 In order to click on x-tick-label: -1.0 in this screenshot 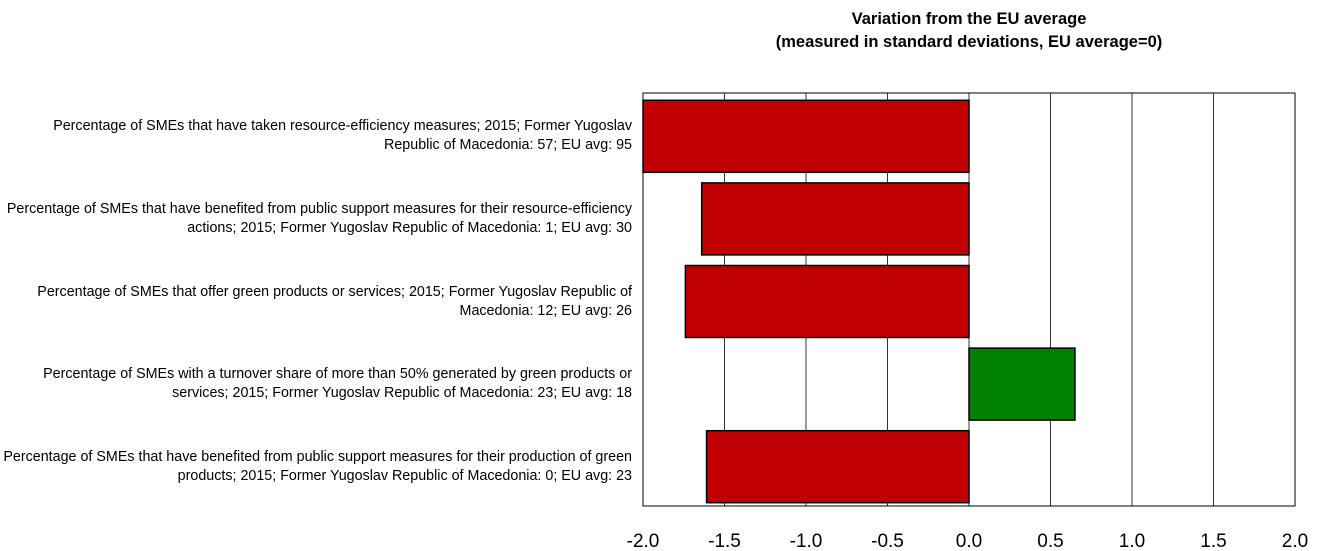, I will do `click(806, 541)`.